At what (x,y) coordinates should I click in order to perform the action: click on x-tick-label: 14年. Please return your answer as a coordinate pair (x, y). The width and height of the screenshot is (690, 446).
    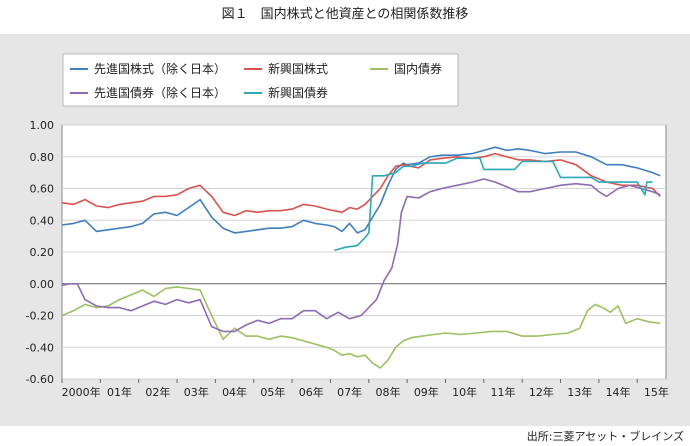
    Looking at the image, I should click on (618, 392).